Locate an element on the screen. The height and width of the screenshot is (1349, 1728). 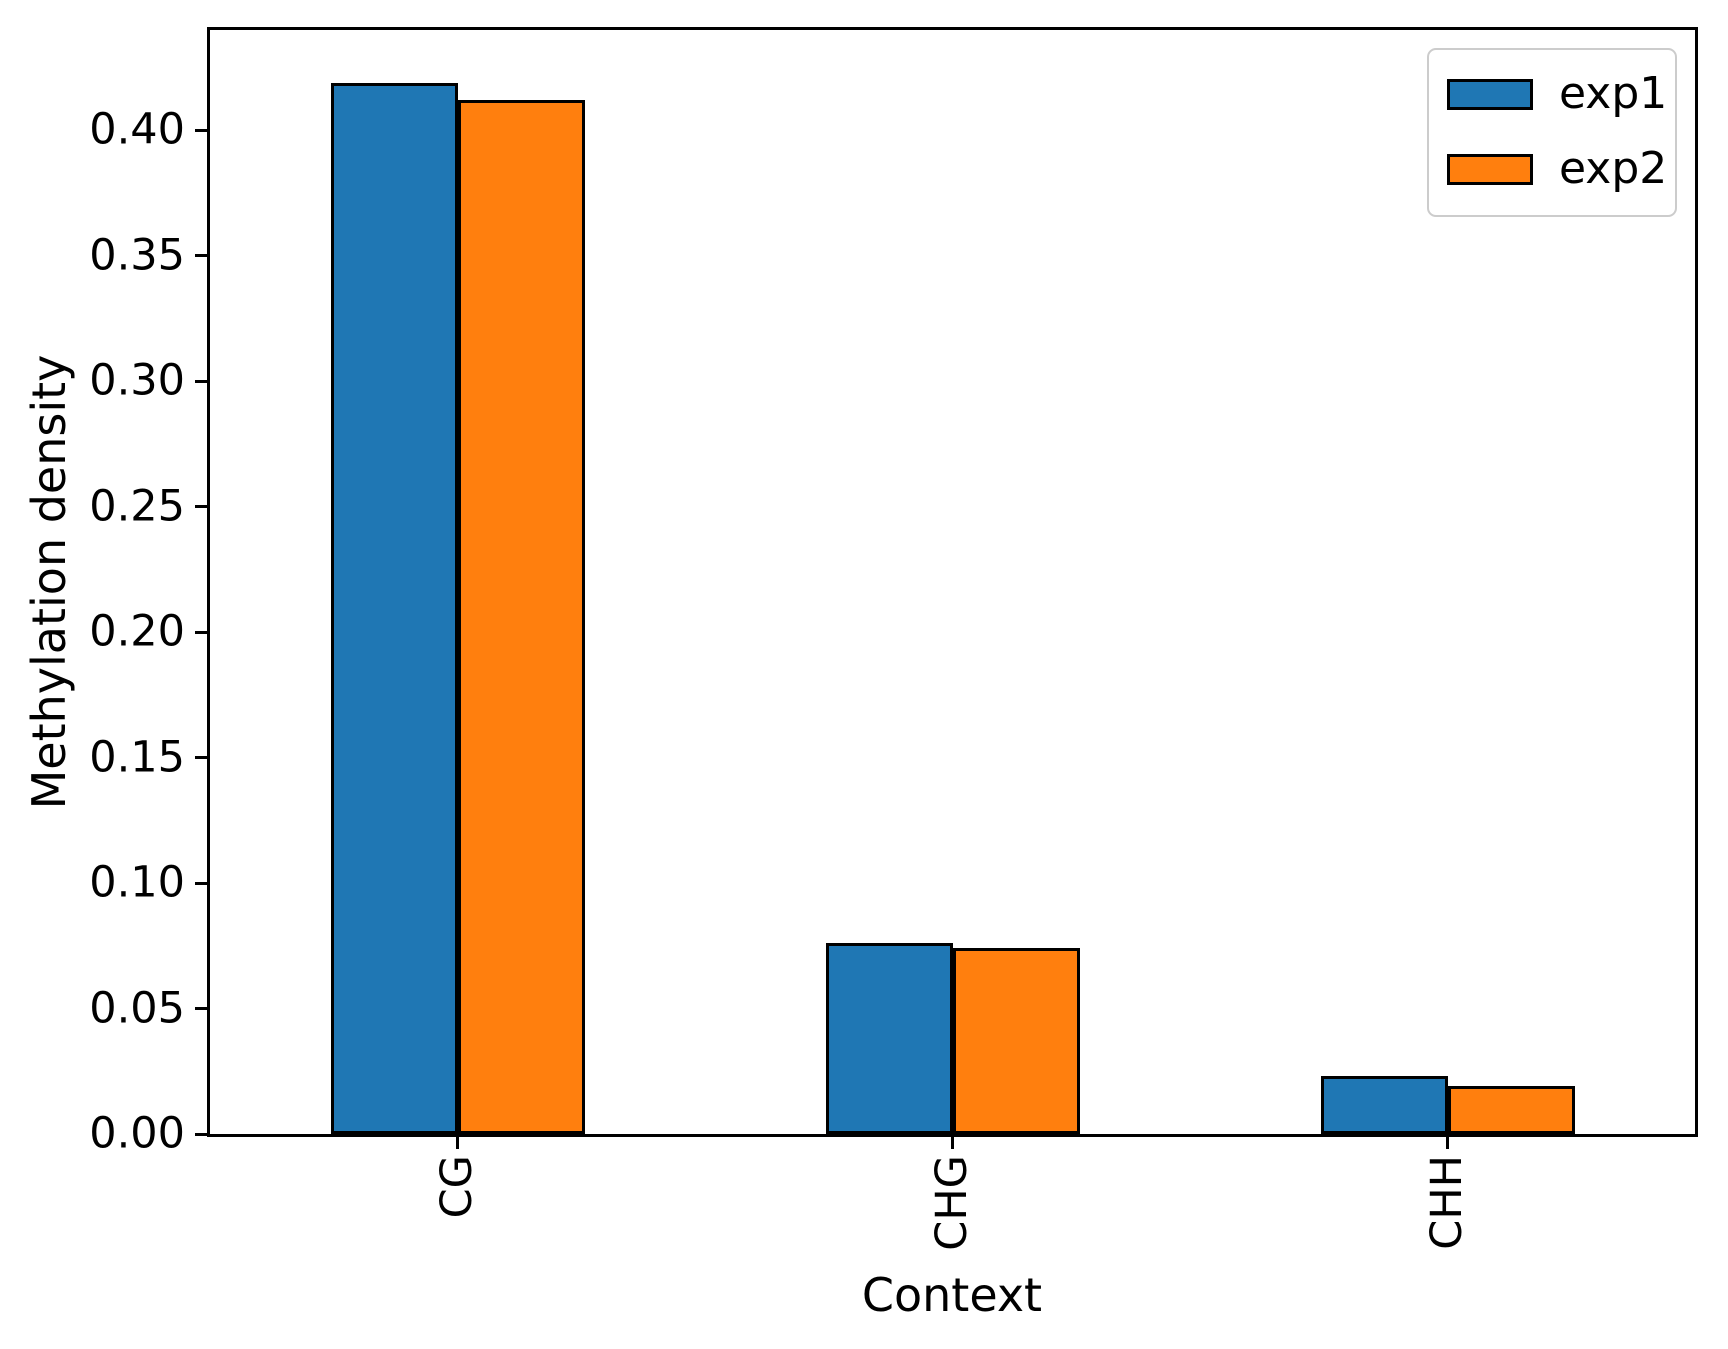
y-tick-label: 0.25 is located at coordinates (137, 506).